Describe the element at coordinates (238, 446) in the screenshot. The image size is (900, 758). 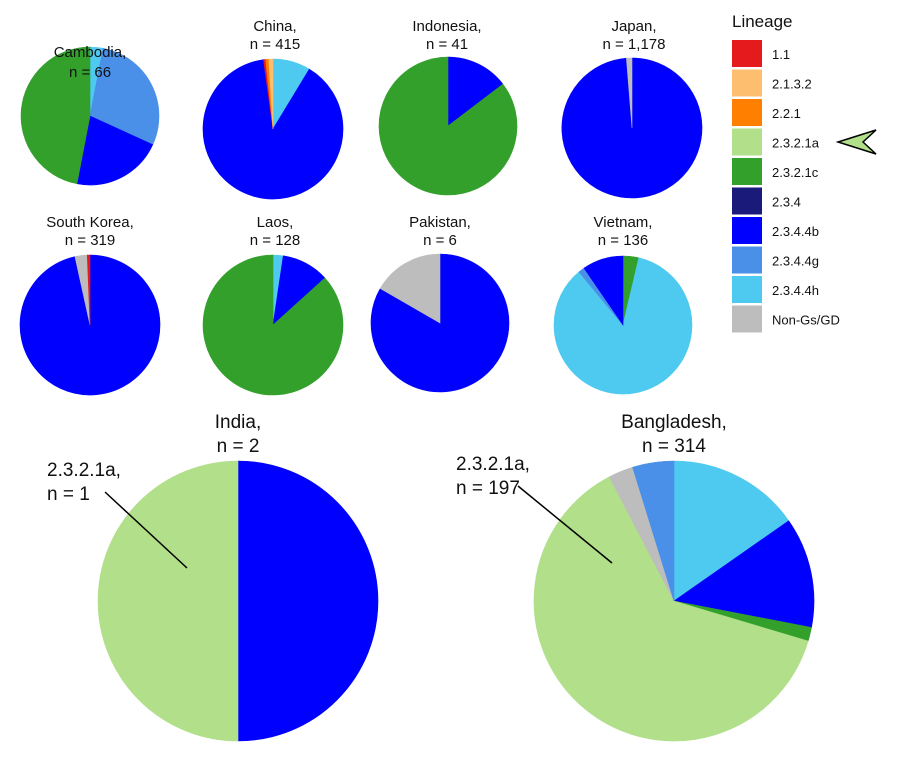
I see `pie-title-count-india: n = 2` at that location.